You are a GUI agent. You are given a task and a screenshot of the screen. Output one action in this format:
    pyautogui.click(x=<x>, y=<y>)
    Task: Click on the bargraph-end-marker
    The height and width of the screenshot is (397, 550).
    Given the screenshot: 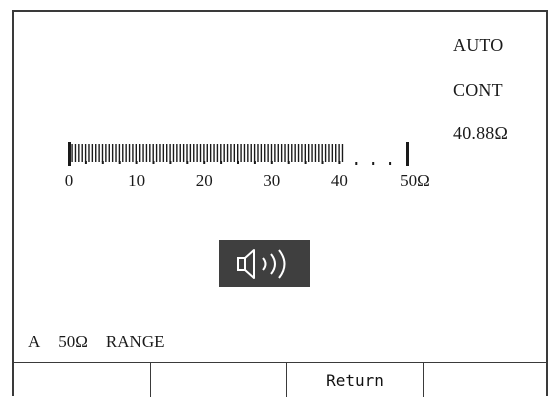 What is the action you would take?
    pyautogui.click(x=407, y=154)
    